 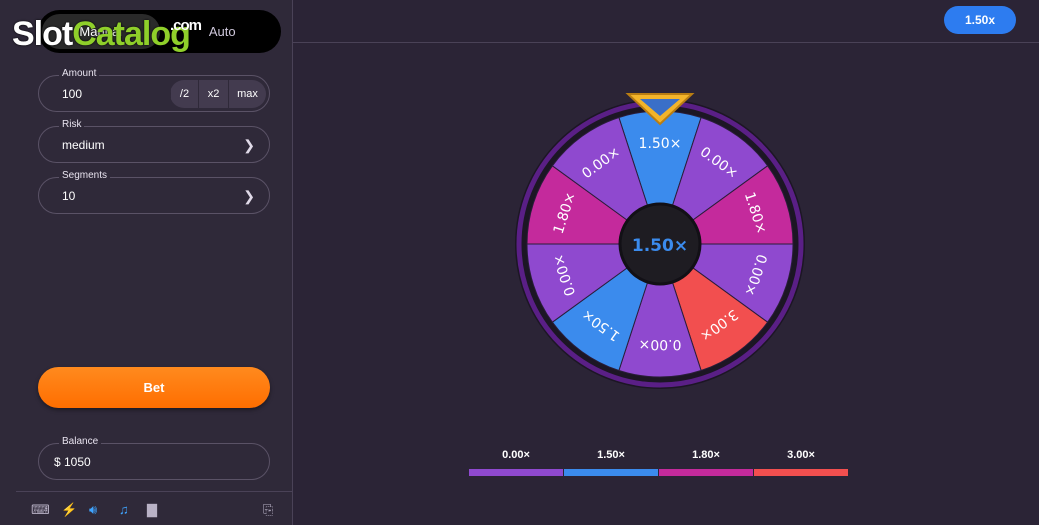 I want to click on double-button: x2, so click(x=213, y=94).